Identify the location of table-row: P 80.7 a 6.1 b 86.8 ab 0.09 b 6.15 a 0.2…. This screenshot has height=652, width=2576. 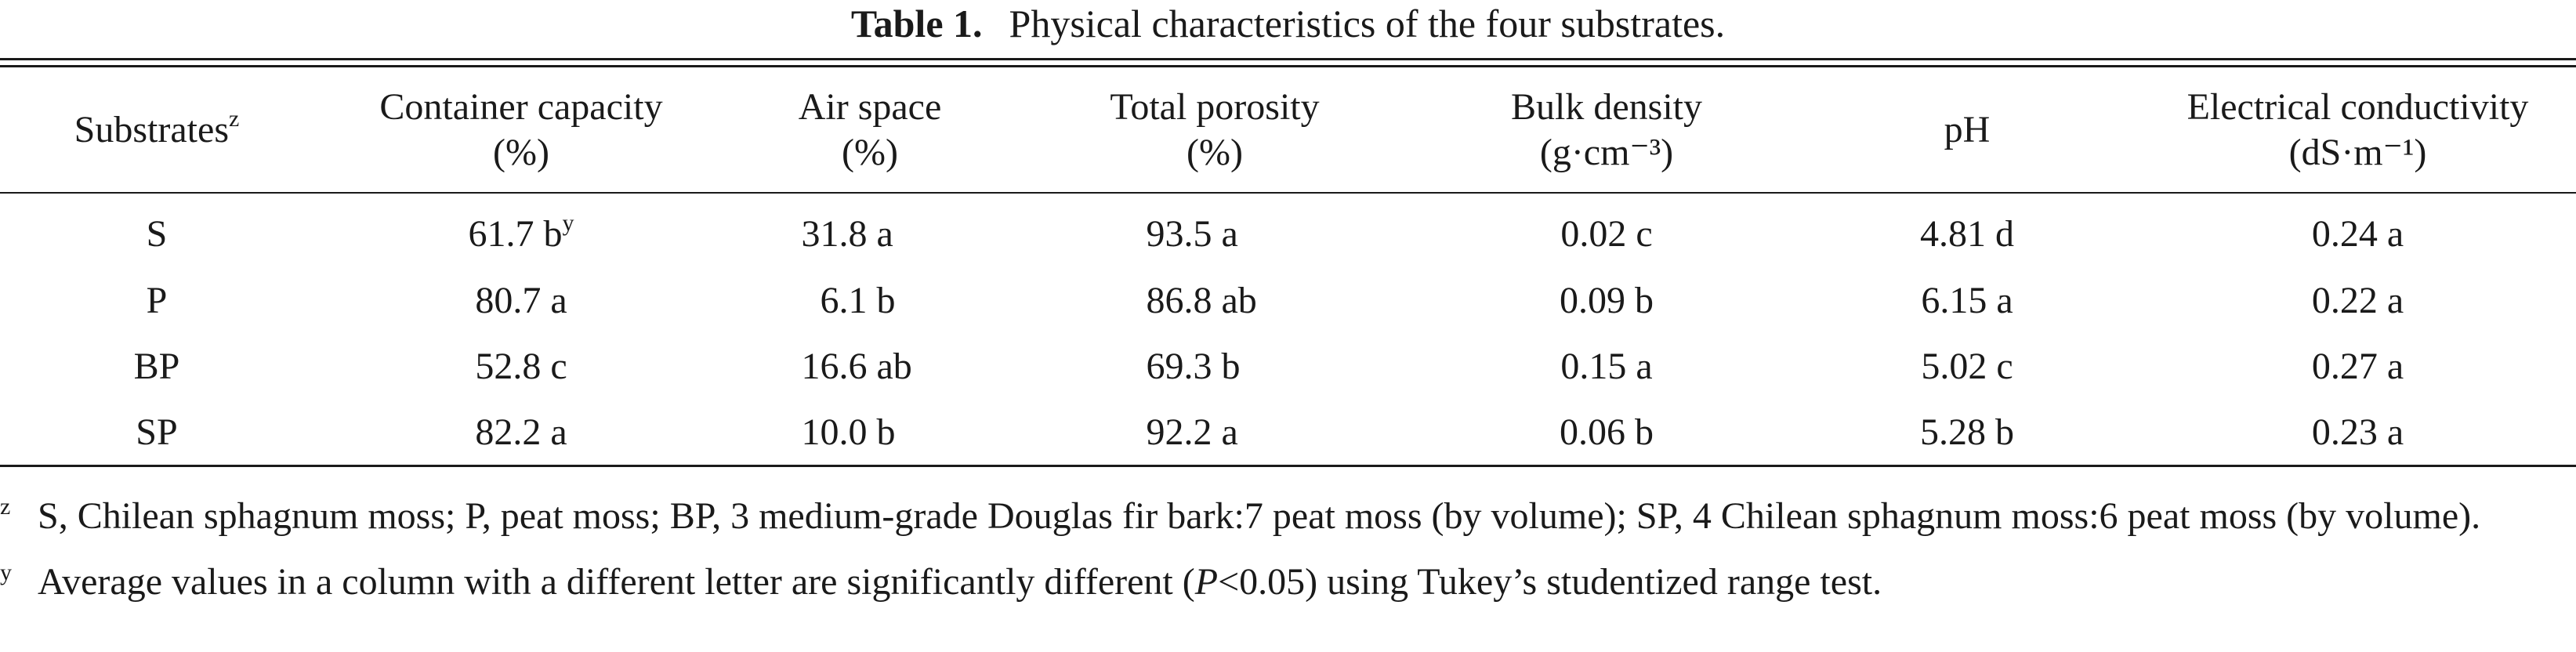
(1288, 300).